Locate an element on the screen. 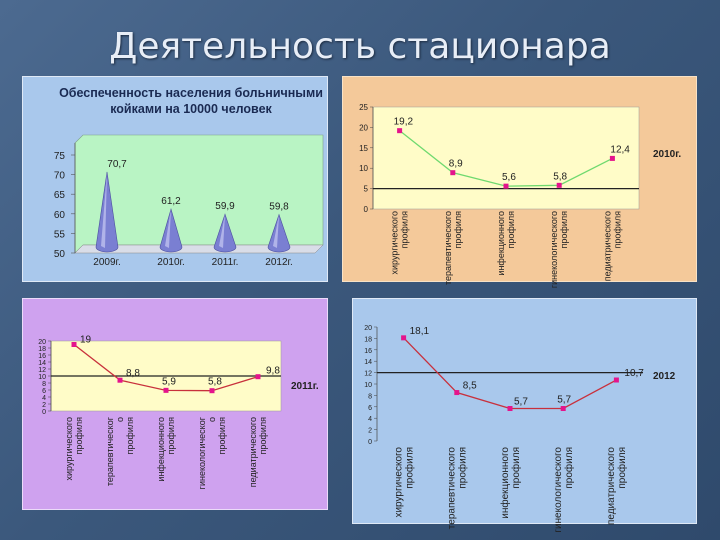 The image size is (720, 540). data-label: 61,2 is located at coordinates (171, 201).